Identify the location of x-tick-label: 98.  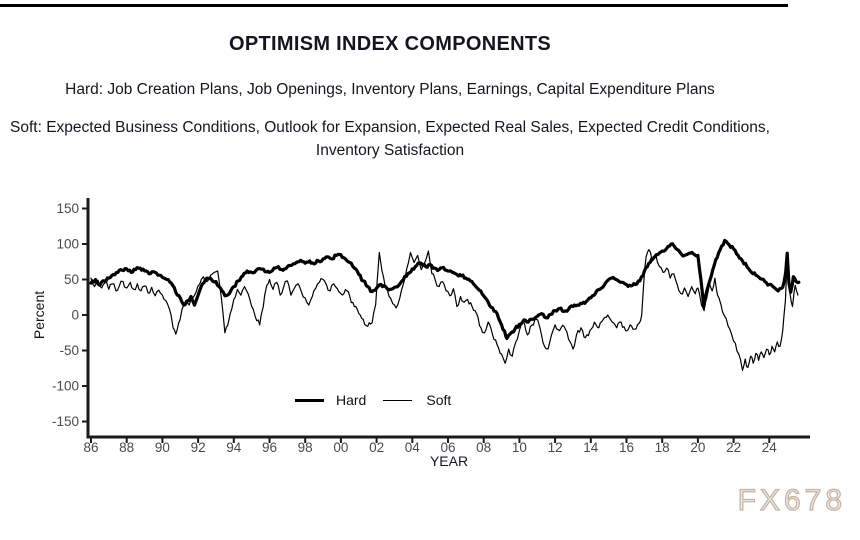
(305, 447).